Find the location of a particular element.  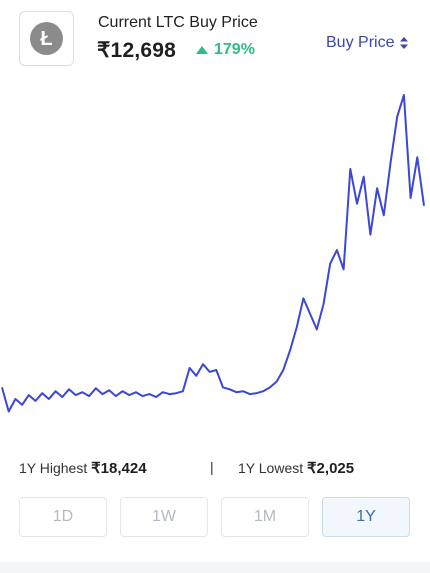

up-arrow-icon is located at coordinates (202, 50).